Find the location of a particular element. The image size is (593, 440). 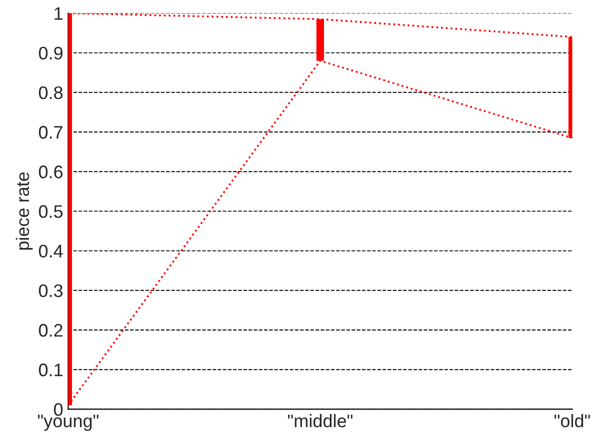

y-axis-title: piece rate is located at coordinates (24, 211).